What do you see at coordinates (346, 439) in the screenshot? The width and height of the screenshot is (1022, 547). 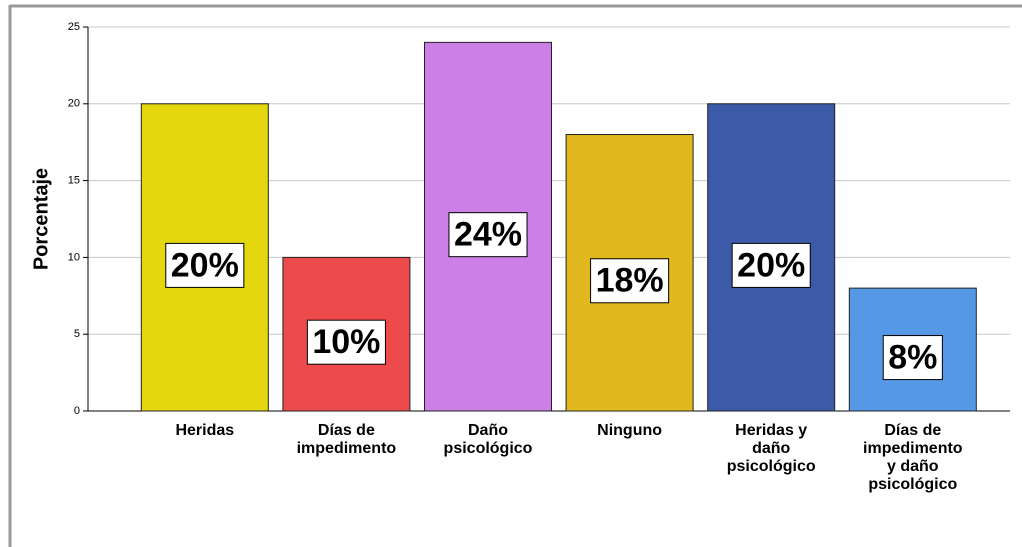 I see `x-tick-label: Días de impedimento` at bounding box center [346, 439].